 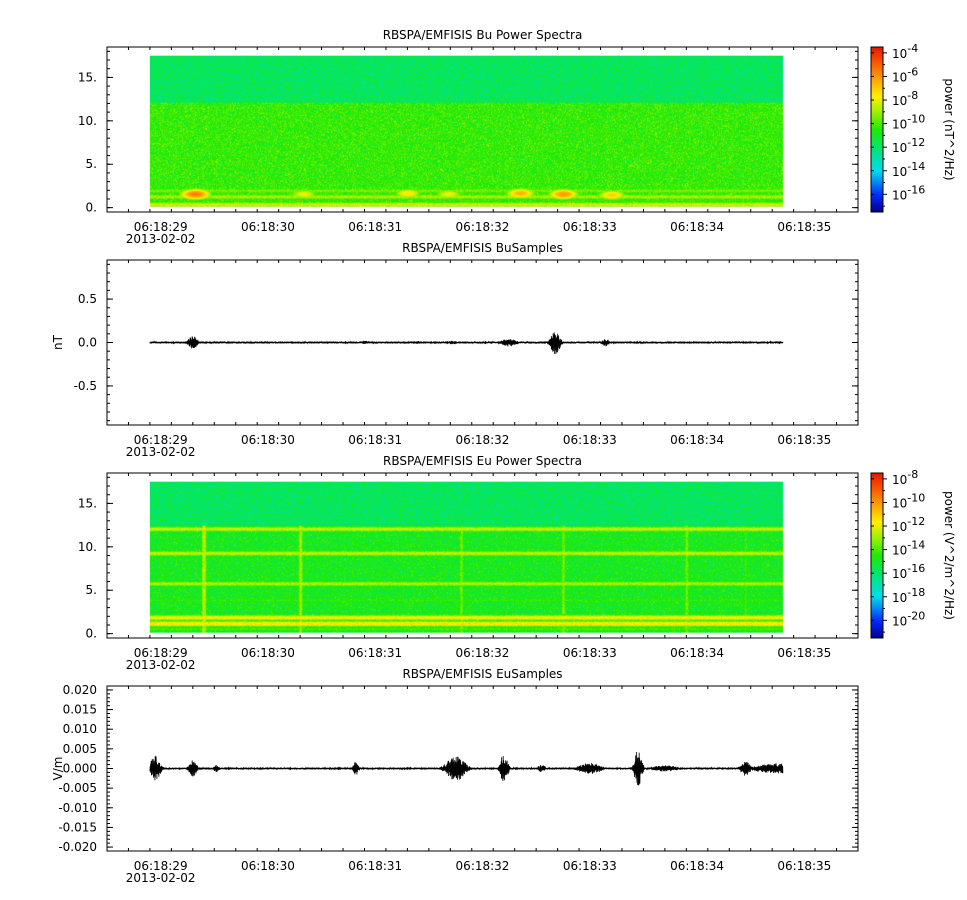 What do you see at coordinates (483, 35) in the screenshot?
I see `chart-title: RBSPA/EMFISIS Bu Power Spectra` at bounding box center [483, 35].